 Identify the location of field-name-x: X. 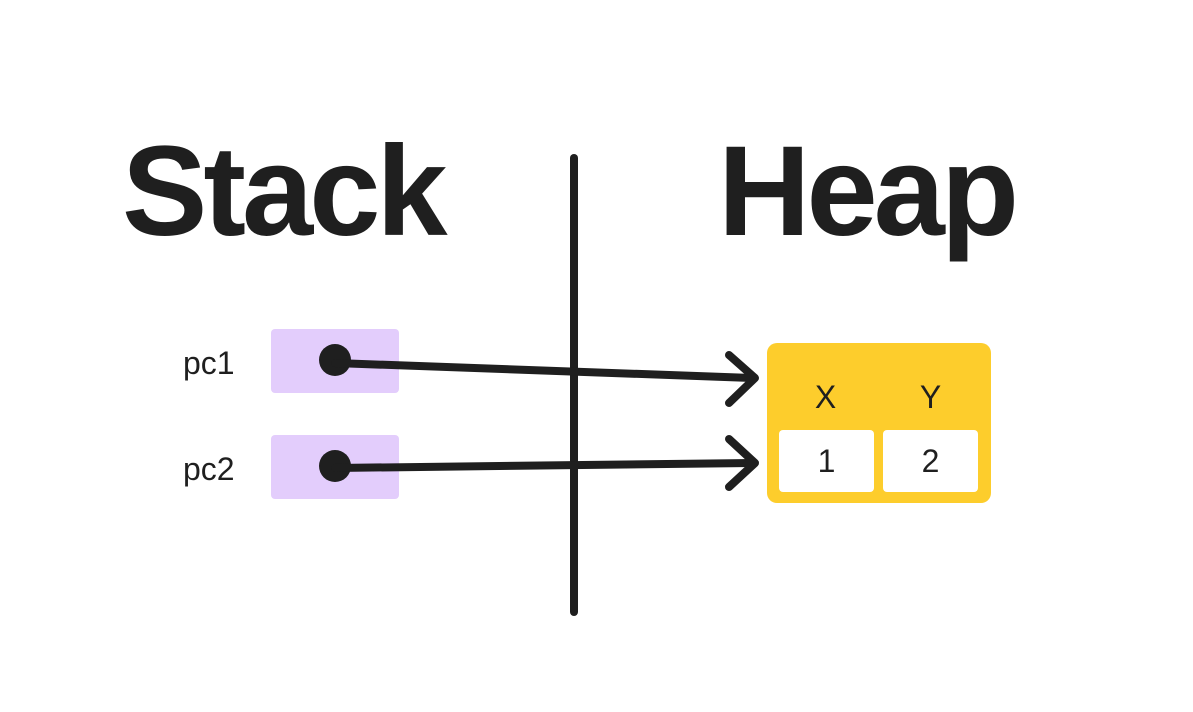
(825, 397).